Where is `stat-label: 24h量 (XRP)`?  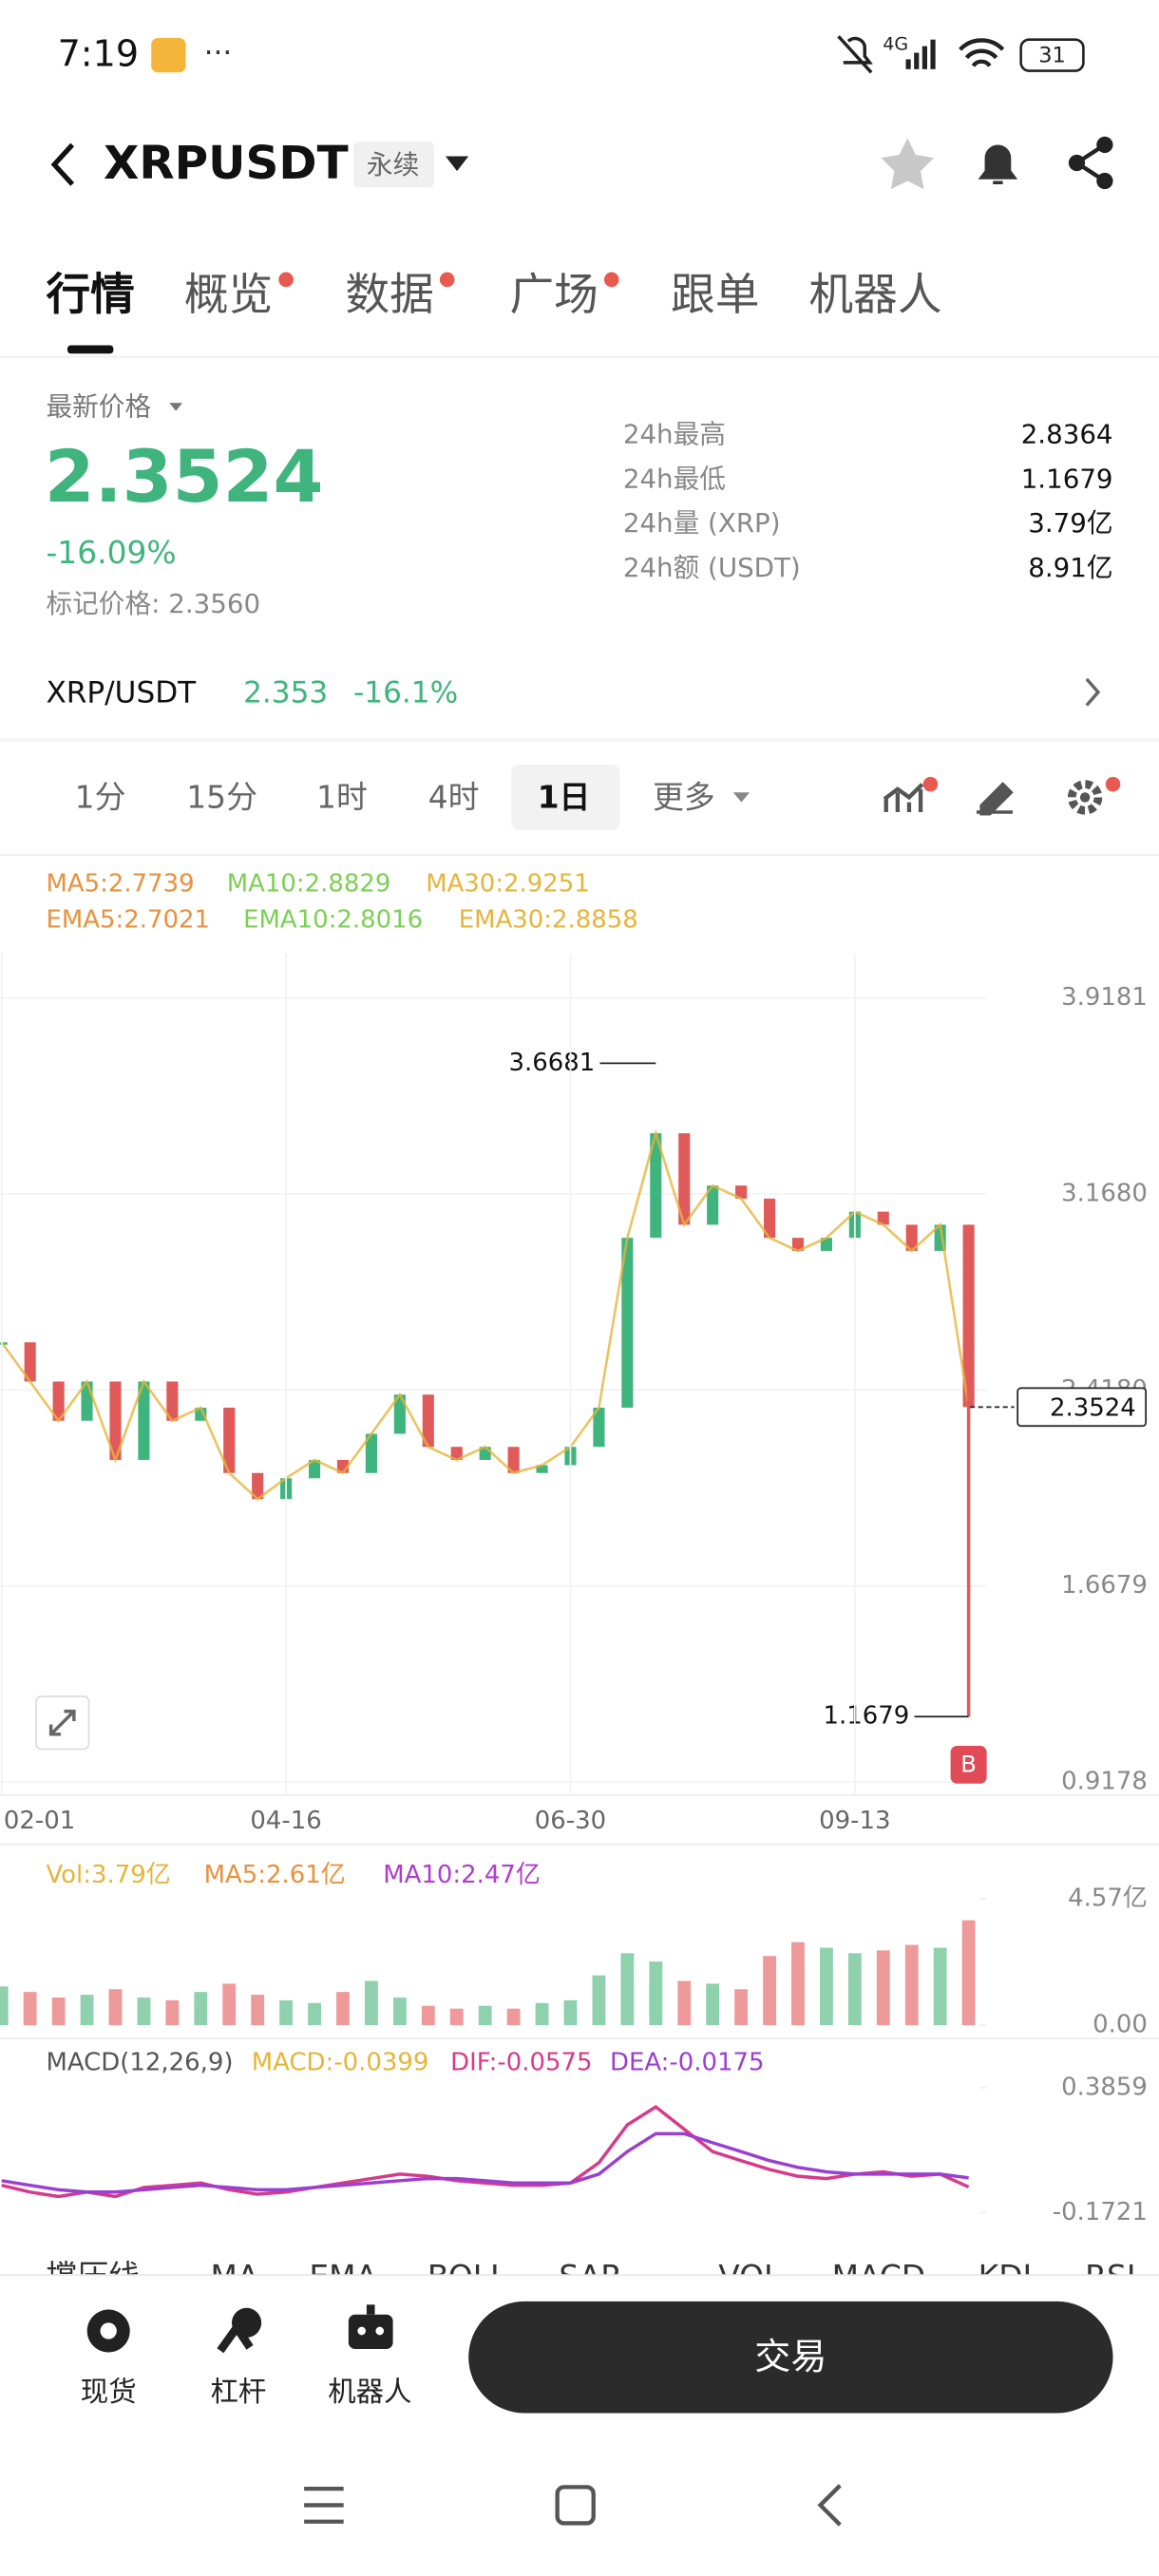 stat-label: 24h量 (XRP) is located at coordinates (702, 523).